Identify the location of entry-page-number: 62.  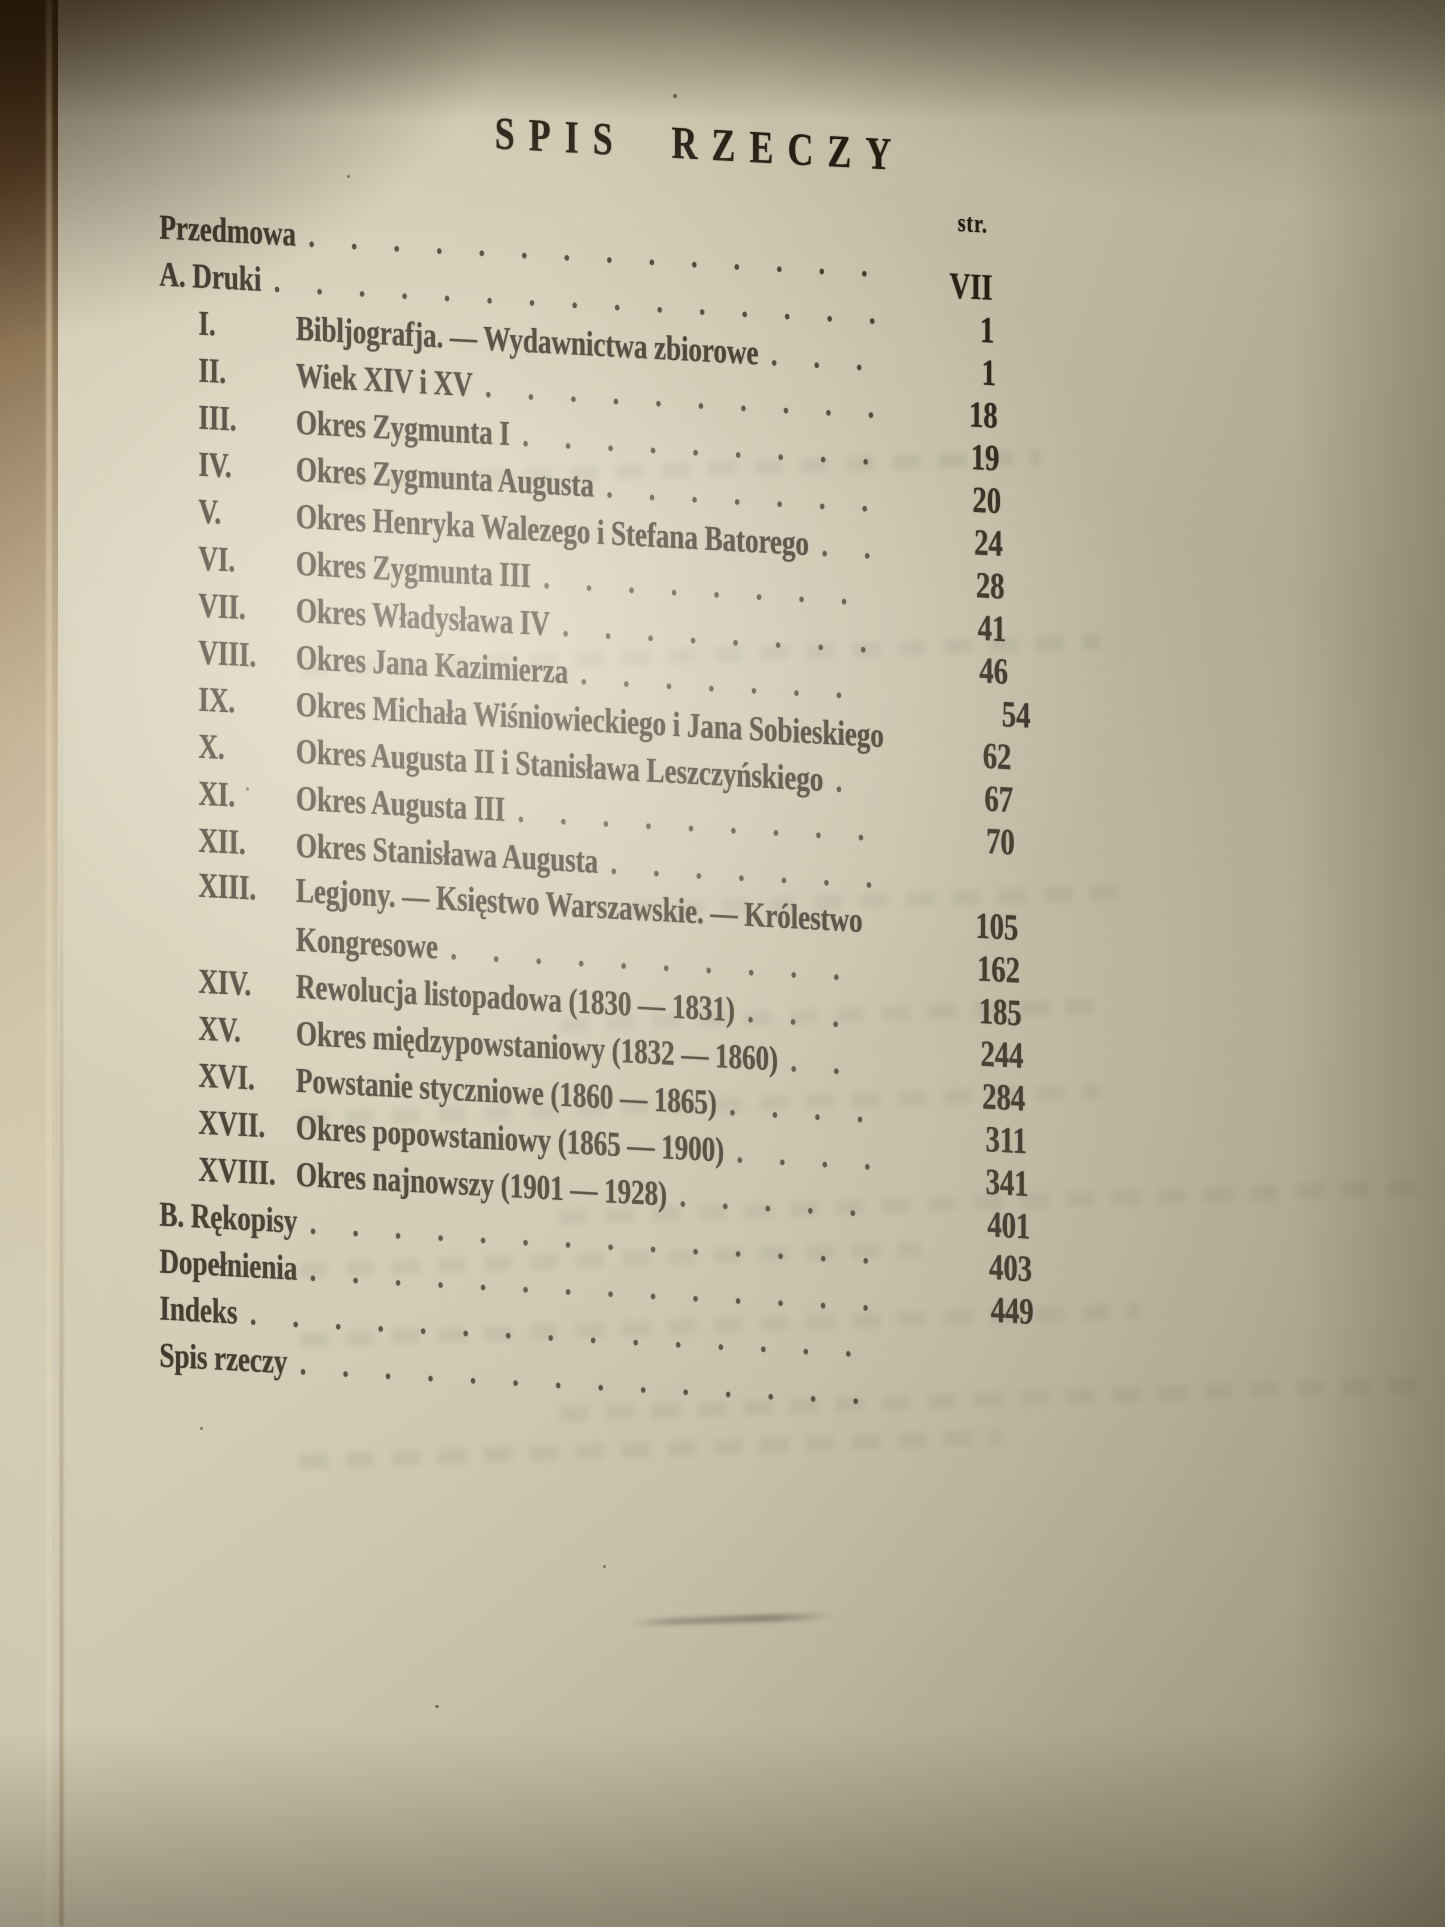
(997, 757).